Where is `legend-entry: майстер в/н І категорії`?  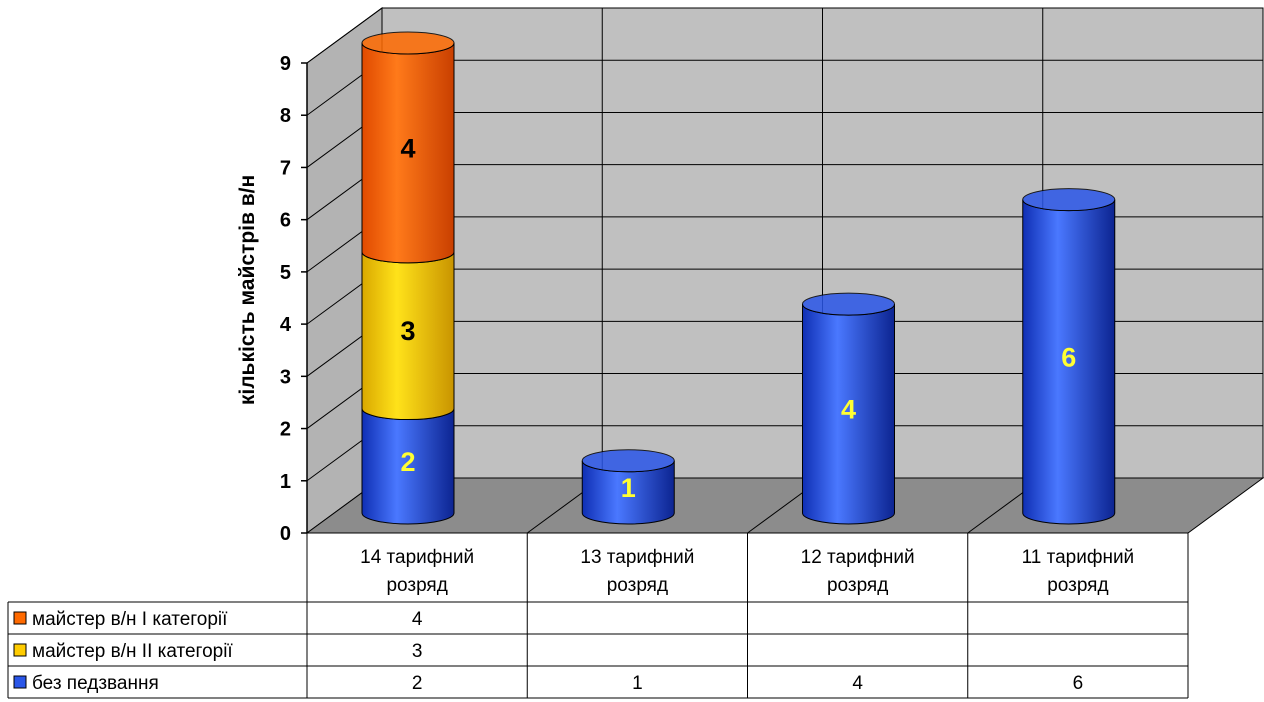
legend-entry: майстер в/н І категорії is located at coordinates (130, 619).